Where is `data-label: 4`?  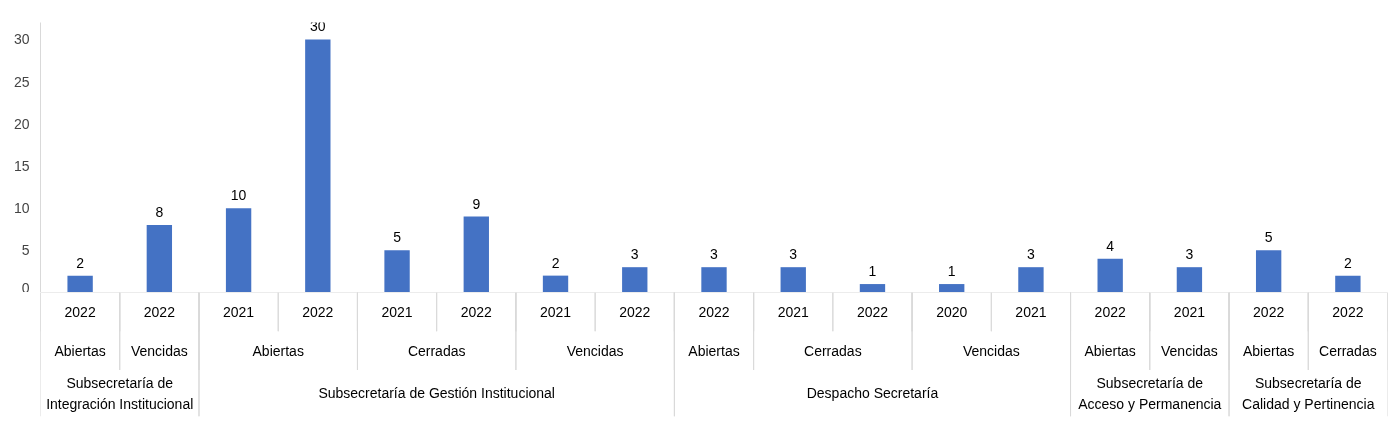
data-label: 4 is located at coordinates (1110, 245).